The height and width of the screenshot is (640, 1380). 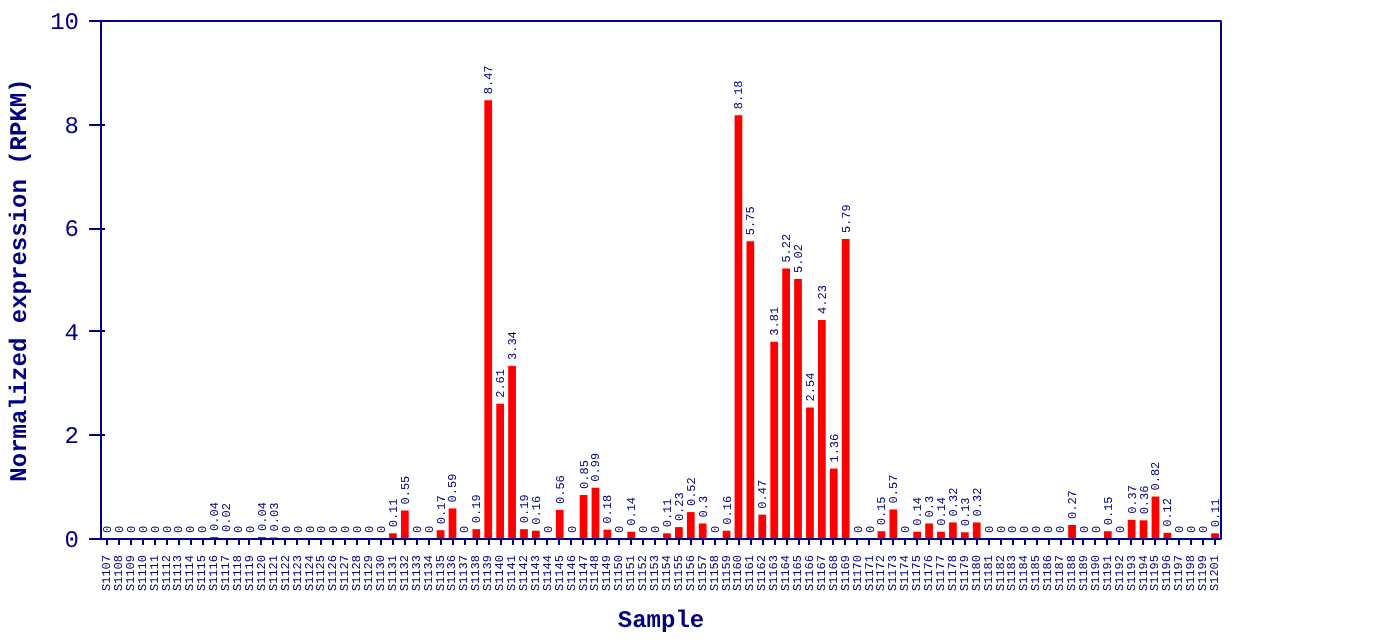 I want to click on y-tick-label: 4, so click(x=71, y=333).